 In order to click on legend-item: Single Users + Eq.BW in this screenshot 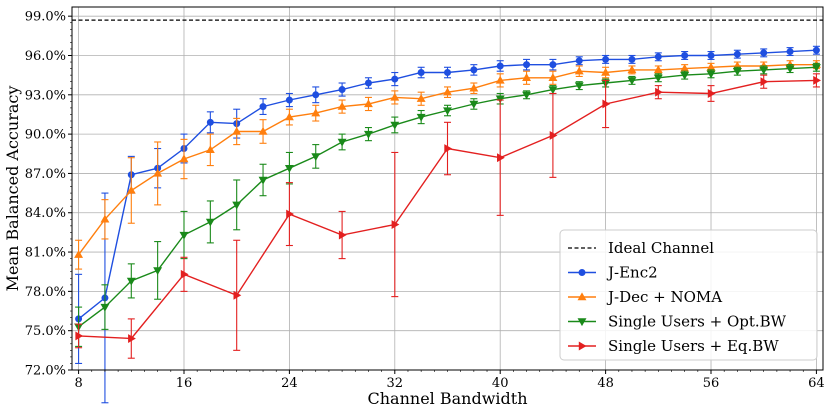, I will do `click(673, 346)`.